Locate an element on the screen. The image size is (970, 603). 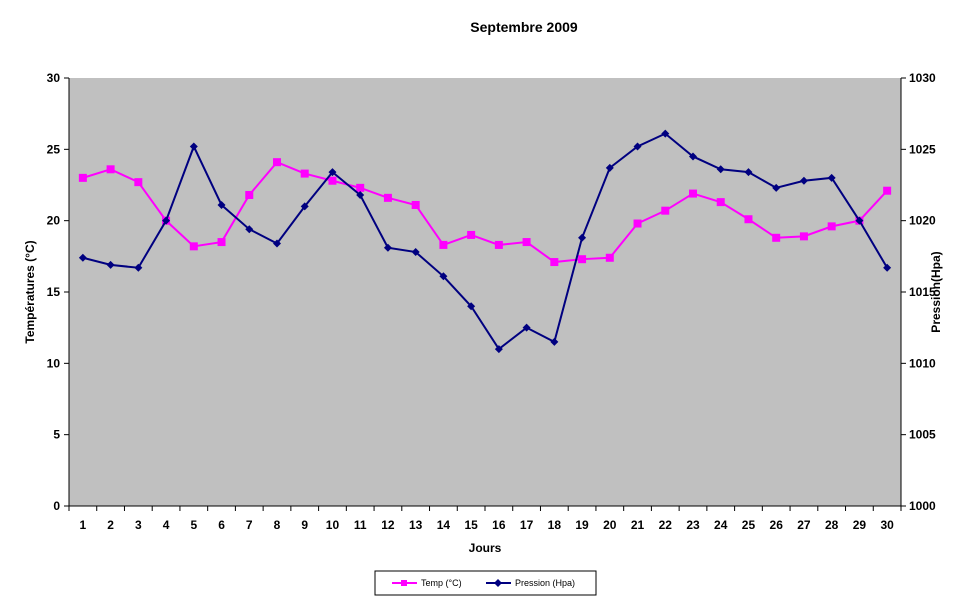
x-tick-label: 21 is located at coordinates (638, 525).